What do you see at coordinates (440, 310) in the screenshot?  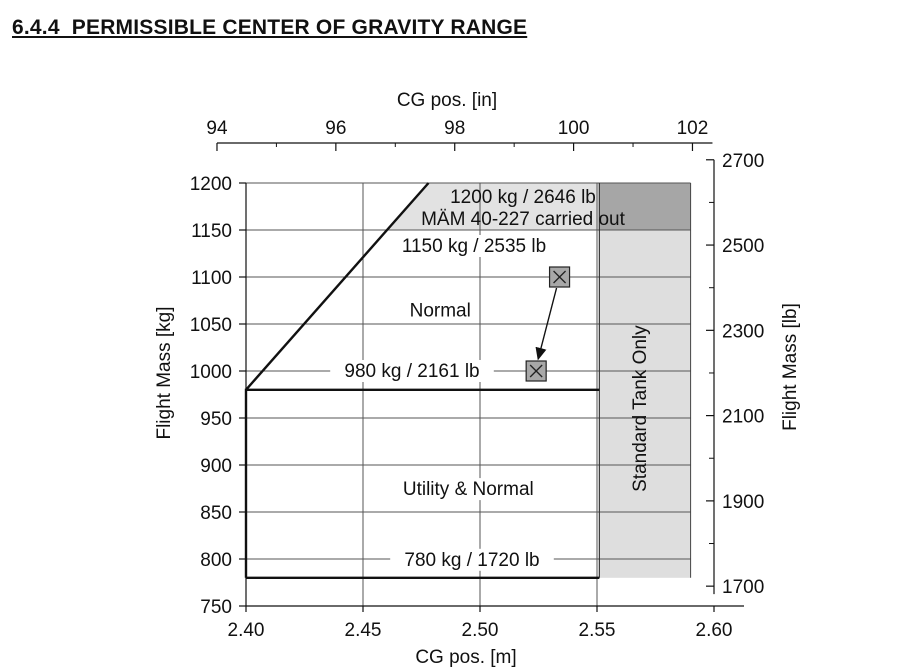 I see `region-label-normal: Normal` at bounding box center [440, 310].